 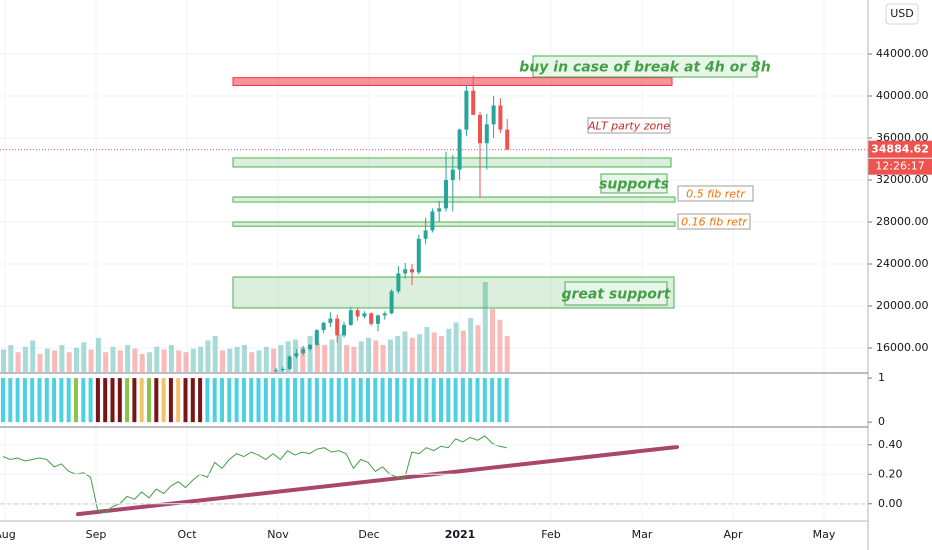 What do you see at coordinates (902, 179) in the screenshot?
I see `y-tick-label: 32000.00` at bounding box center [902, 179].